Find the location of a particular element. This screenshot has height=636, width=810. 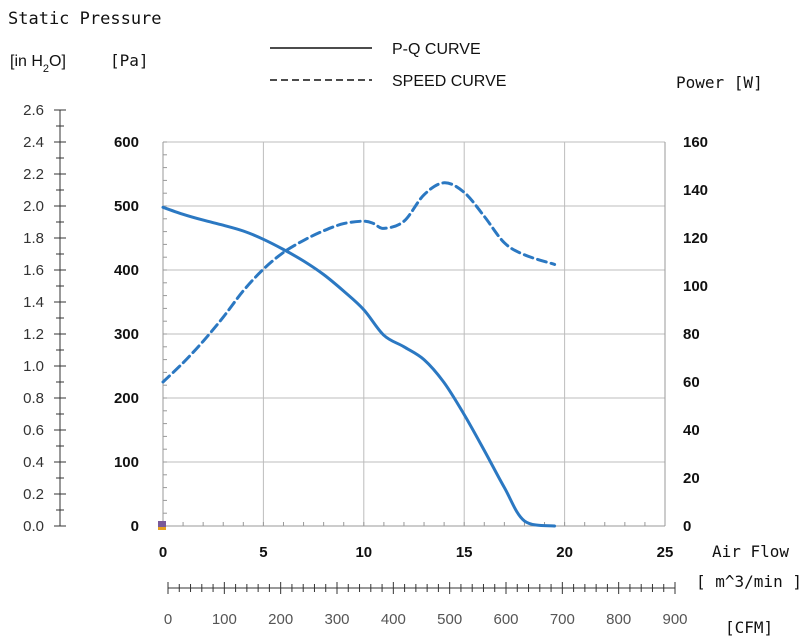

cfm-tick-label: 800 is located at coordinates (618, 619).